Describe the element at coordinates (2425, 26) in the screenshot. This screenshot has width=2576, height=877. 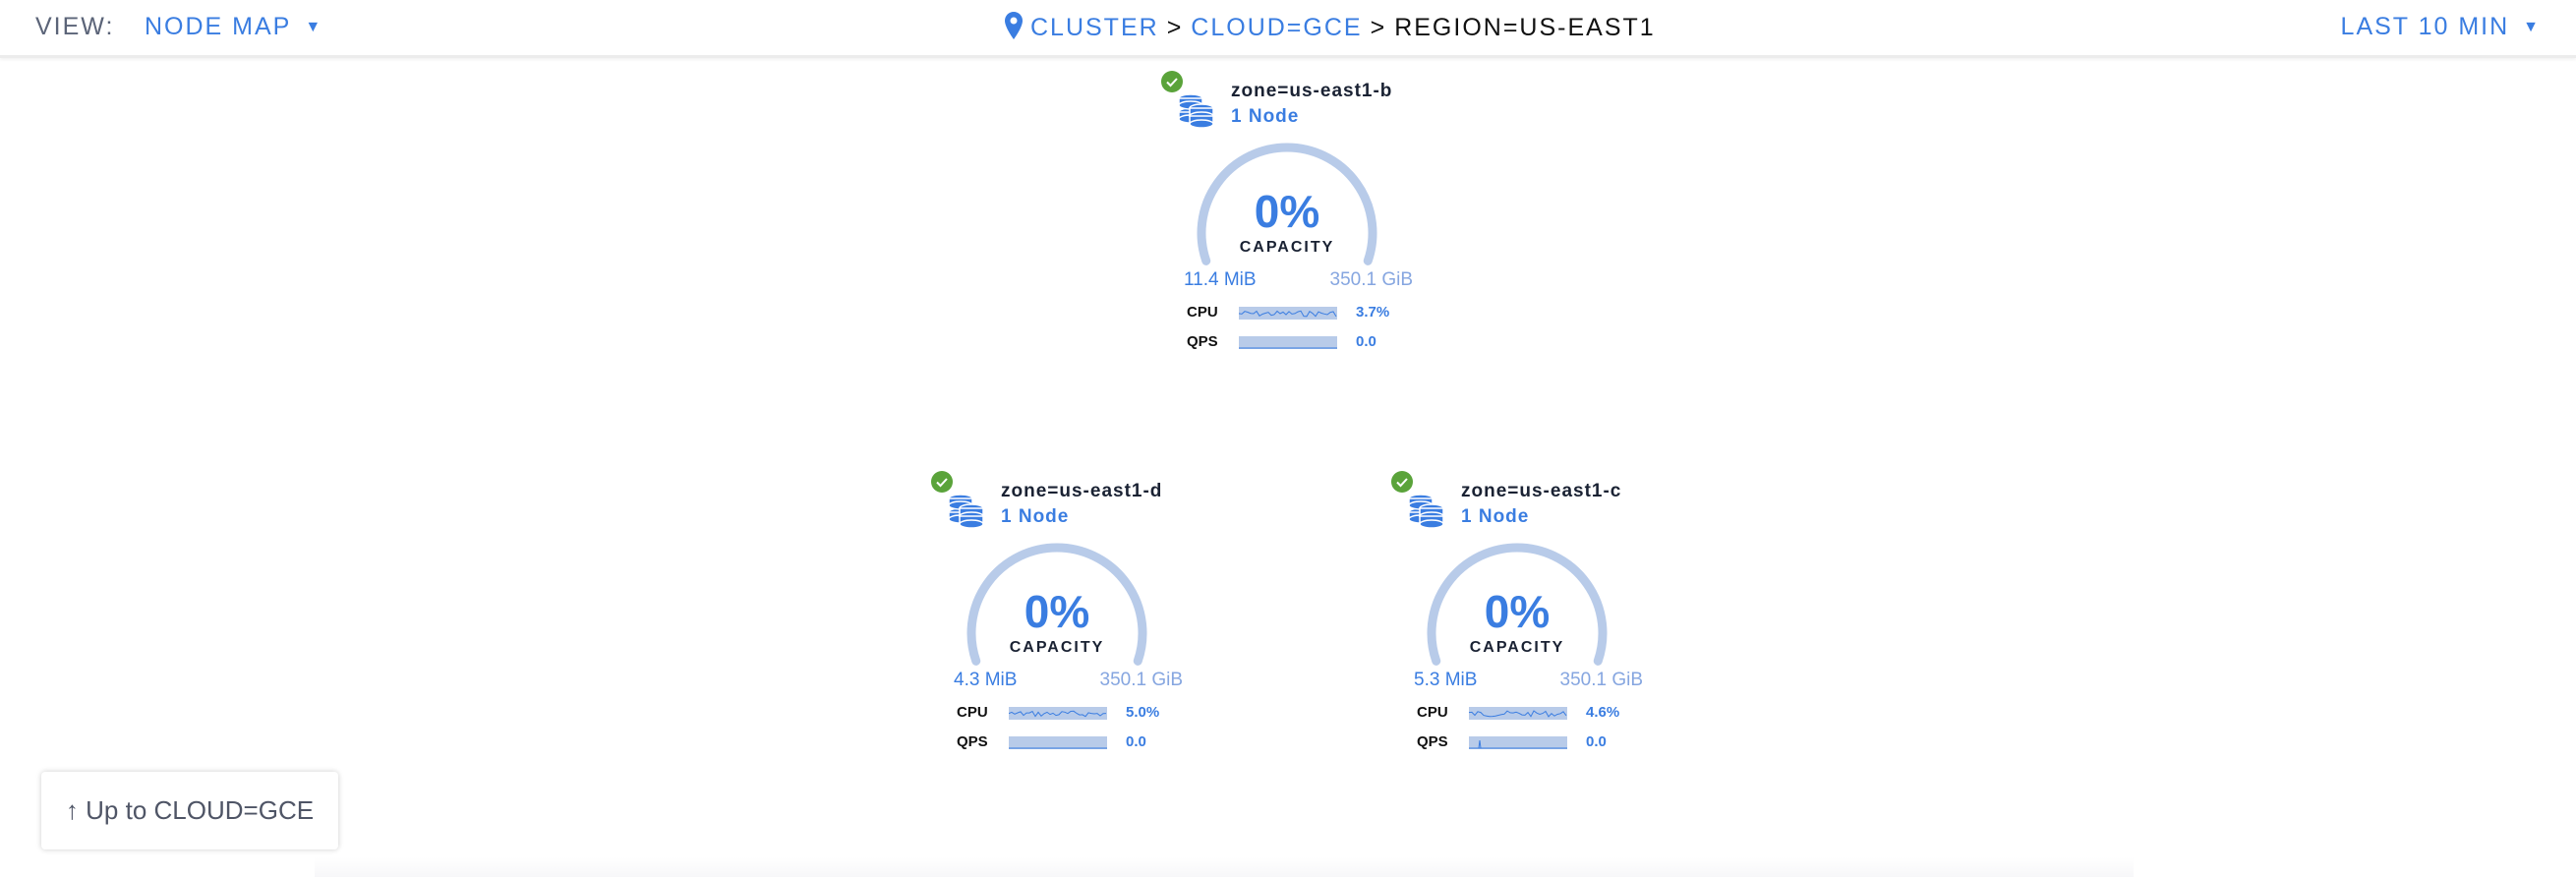
I see `time-range-value: LAST 10 MIN` at that location.